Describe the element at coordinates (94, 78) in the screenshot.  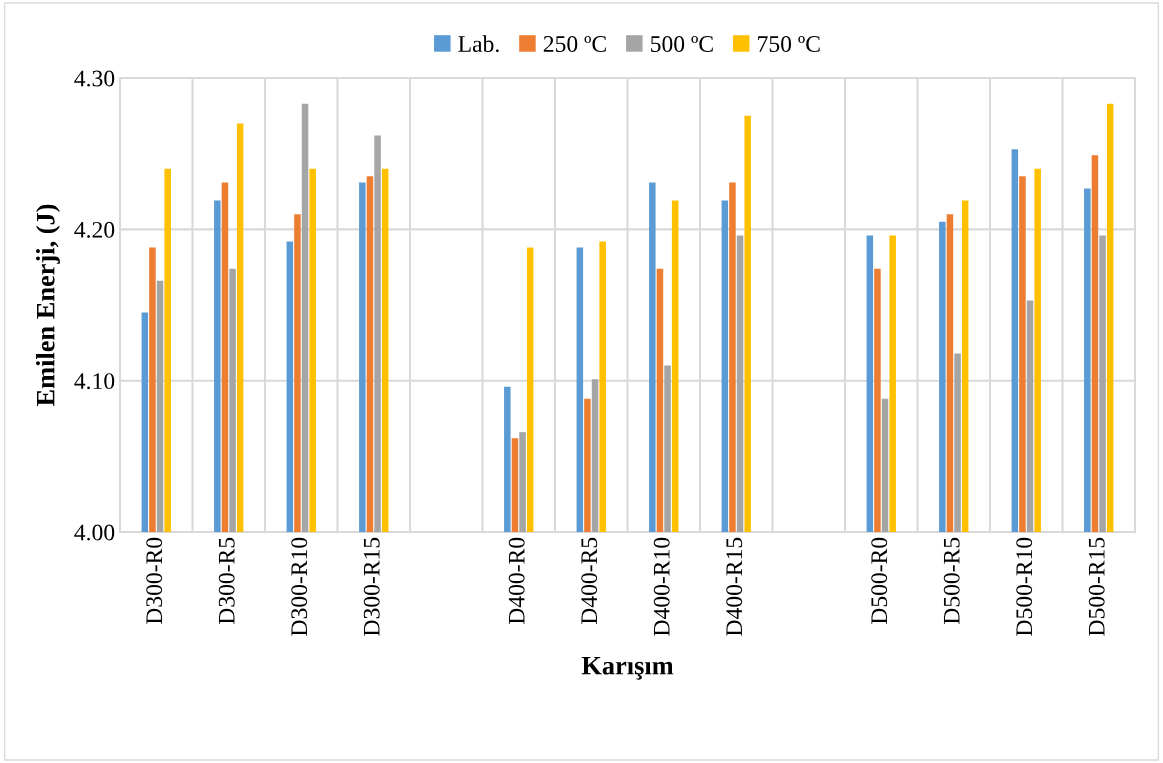
I see `y-tick-label: 4.30` at that location.